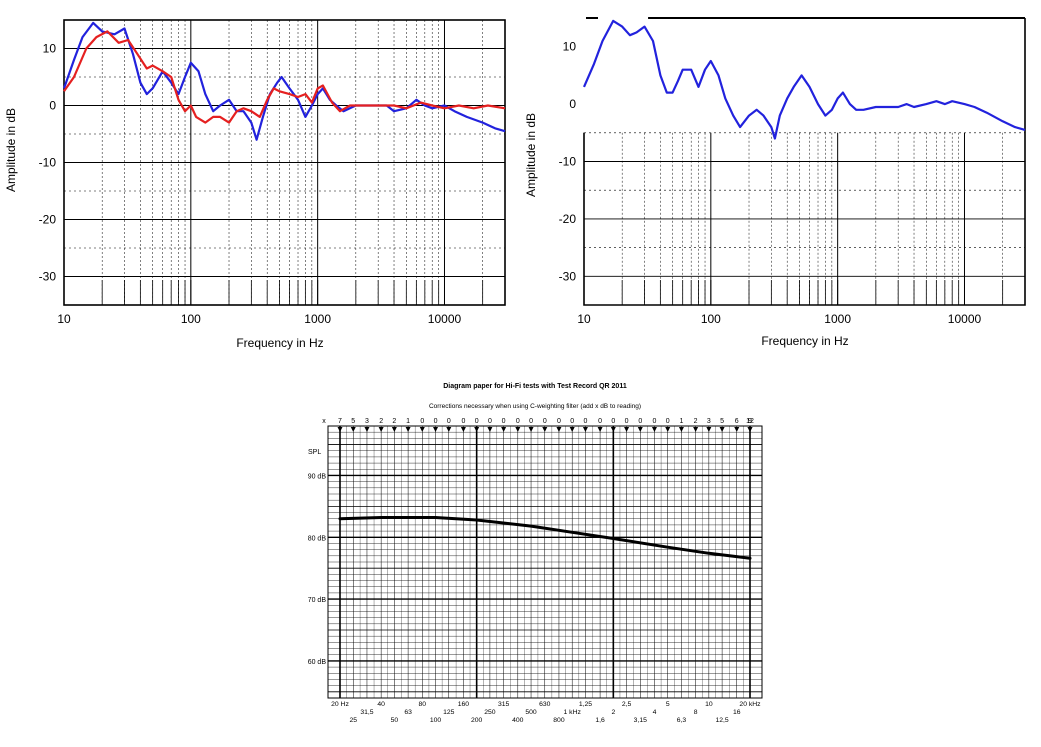  I want to click on frequency-label: 4, so click(655, 712).